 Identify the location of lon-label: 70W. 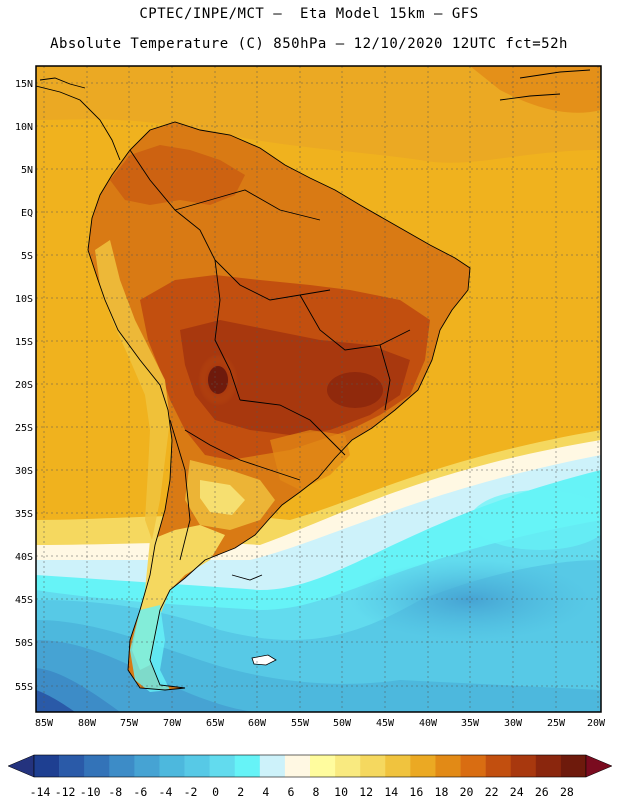
(172, 723).